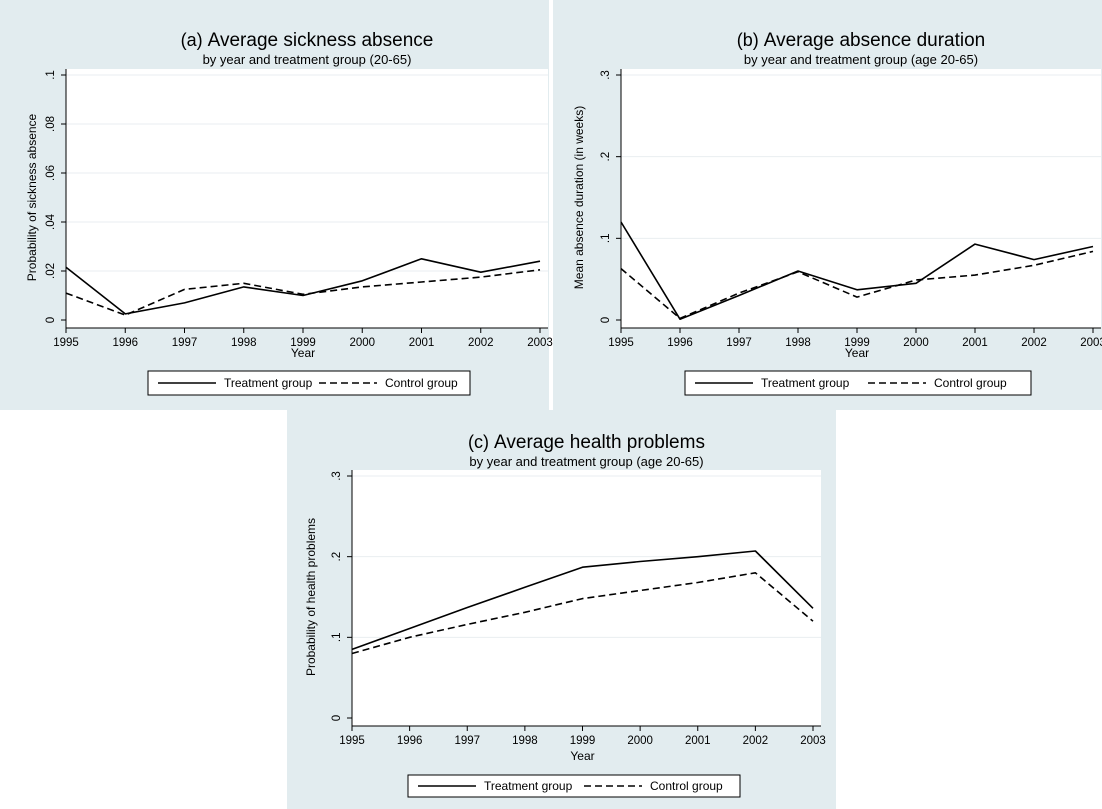 The height and width of the screenshot is (809, 1102). Describe the element at coordinates (874, 40) in the screenshot. I see `chart-title-text: Average absence duration` at that location.